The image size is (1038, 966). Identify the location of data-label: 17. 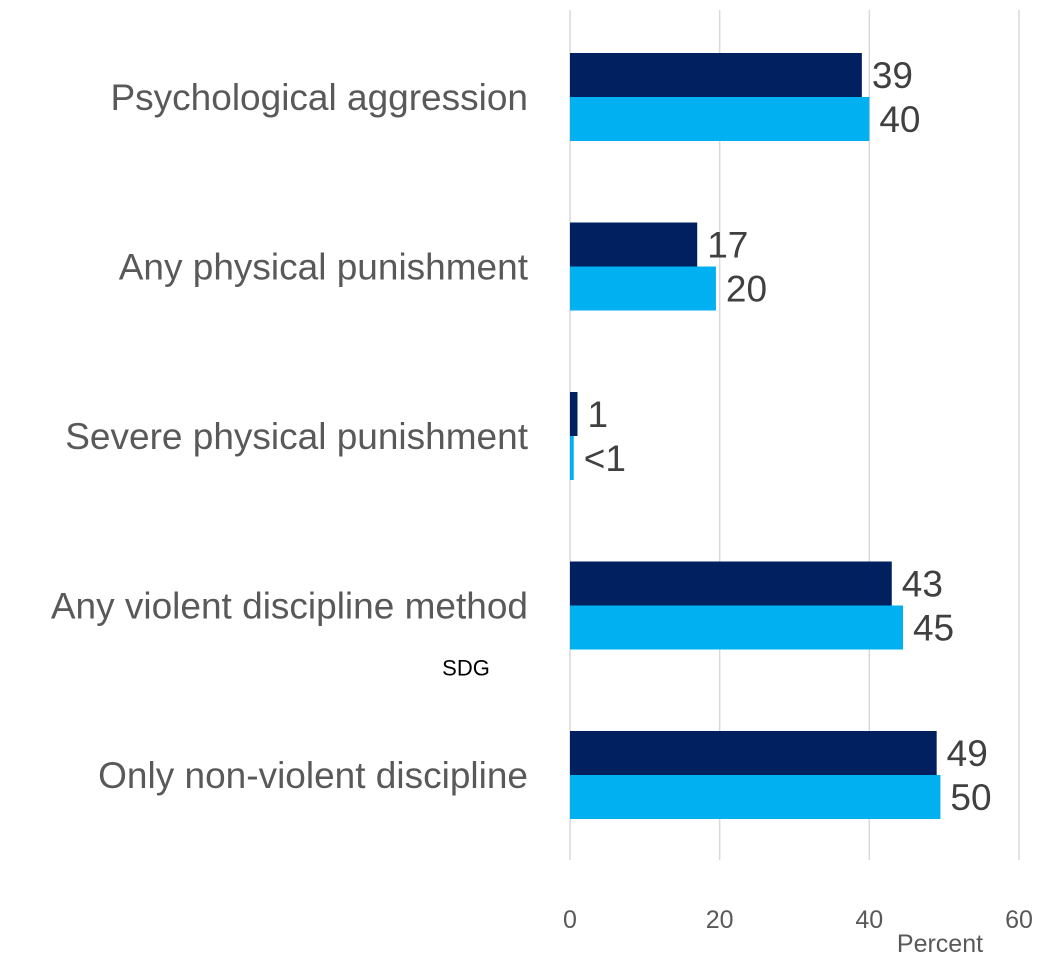
(727, 245).